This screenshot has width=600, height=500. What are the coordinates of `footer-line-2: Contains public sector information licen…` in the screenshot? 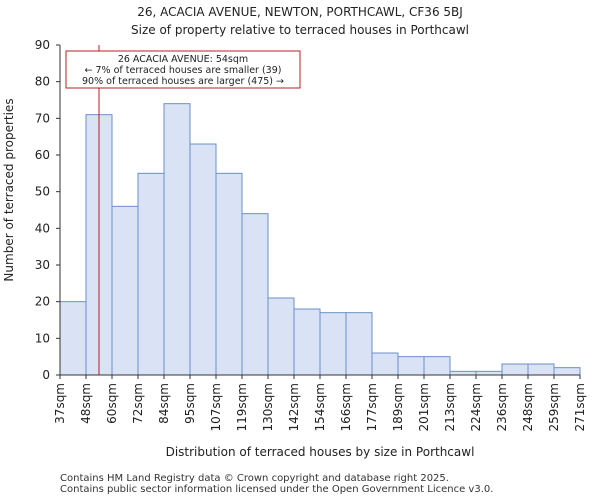 It's located at (277, 489).